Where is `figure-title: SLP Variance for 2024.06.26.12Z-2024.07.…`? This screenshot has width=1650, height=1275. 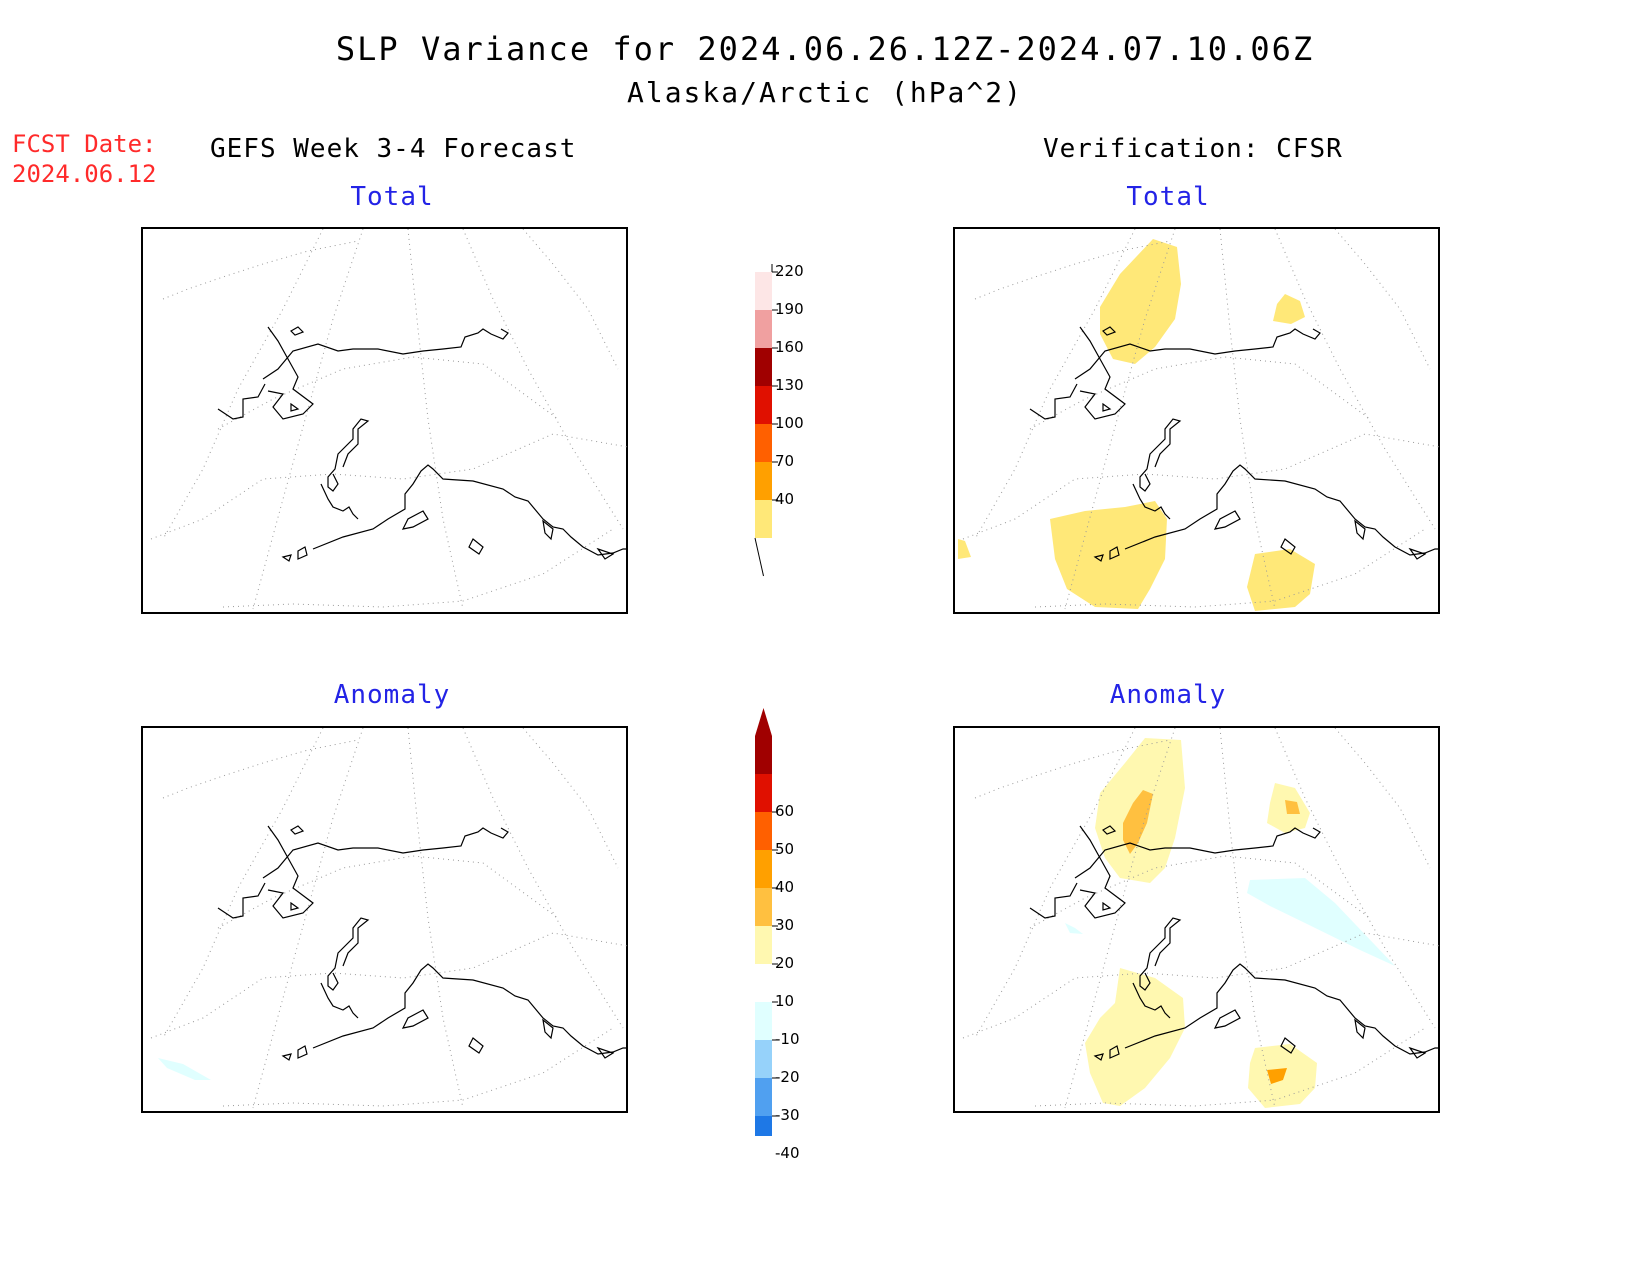
figure-title: SLP Variance for 2024.06.26.12Z-2024.07.… is located at coordinates (825, 49).